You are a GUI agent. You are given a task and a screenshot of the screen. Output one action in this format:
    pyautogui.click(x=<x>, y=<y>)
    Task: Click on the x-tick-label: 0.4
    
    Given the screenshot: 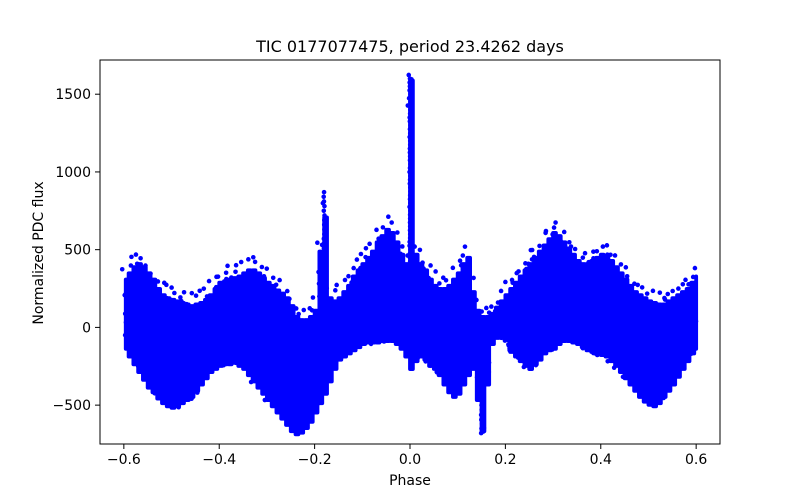 What is the action you would take?
    pyautogui.click(x=601, y=460)
    